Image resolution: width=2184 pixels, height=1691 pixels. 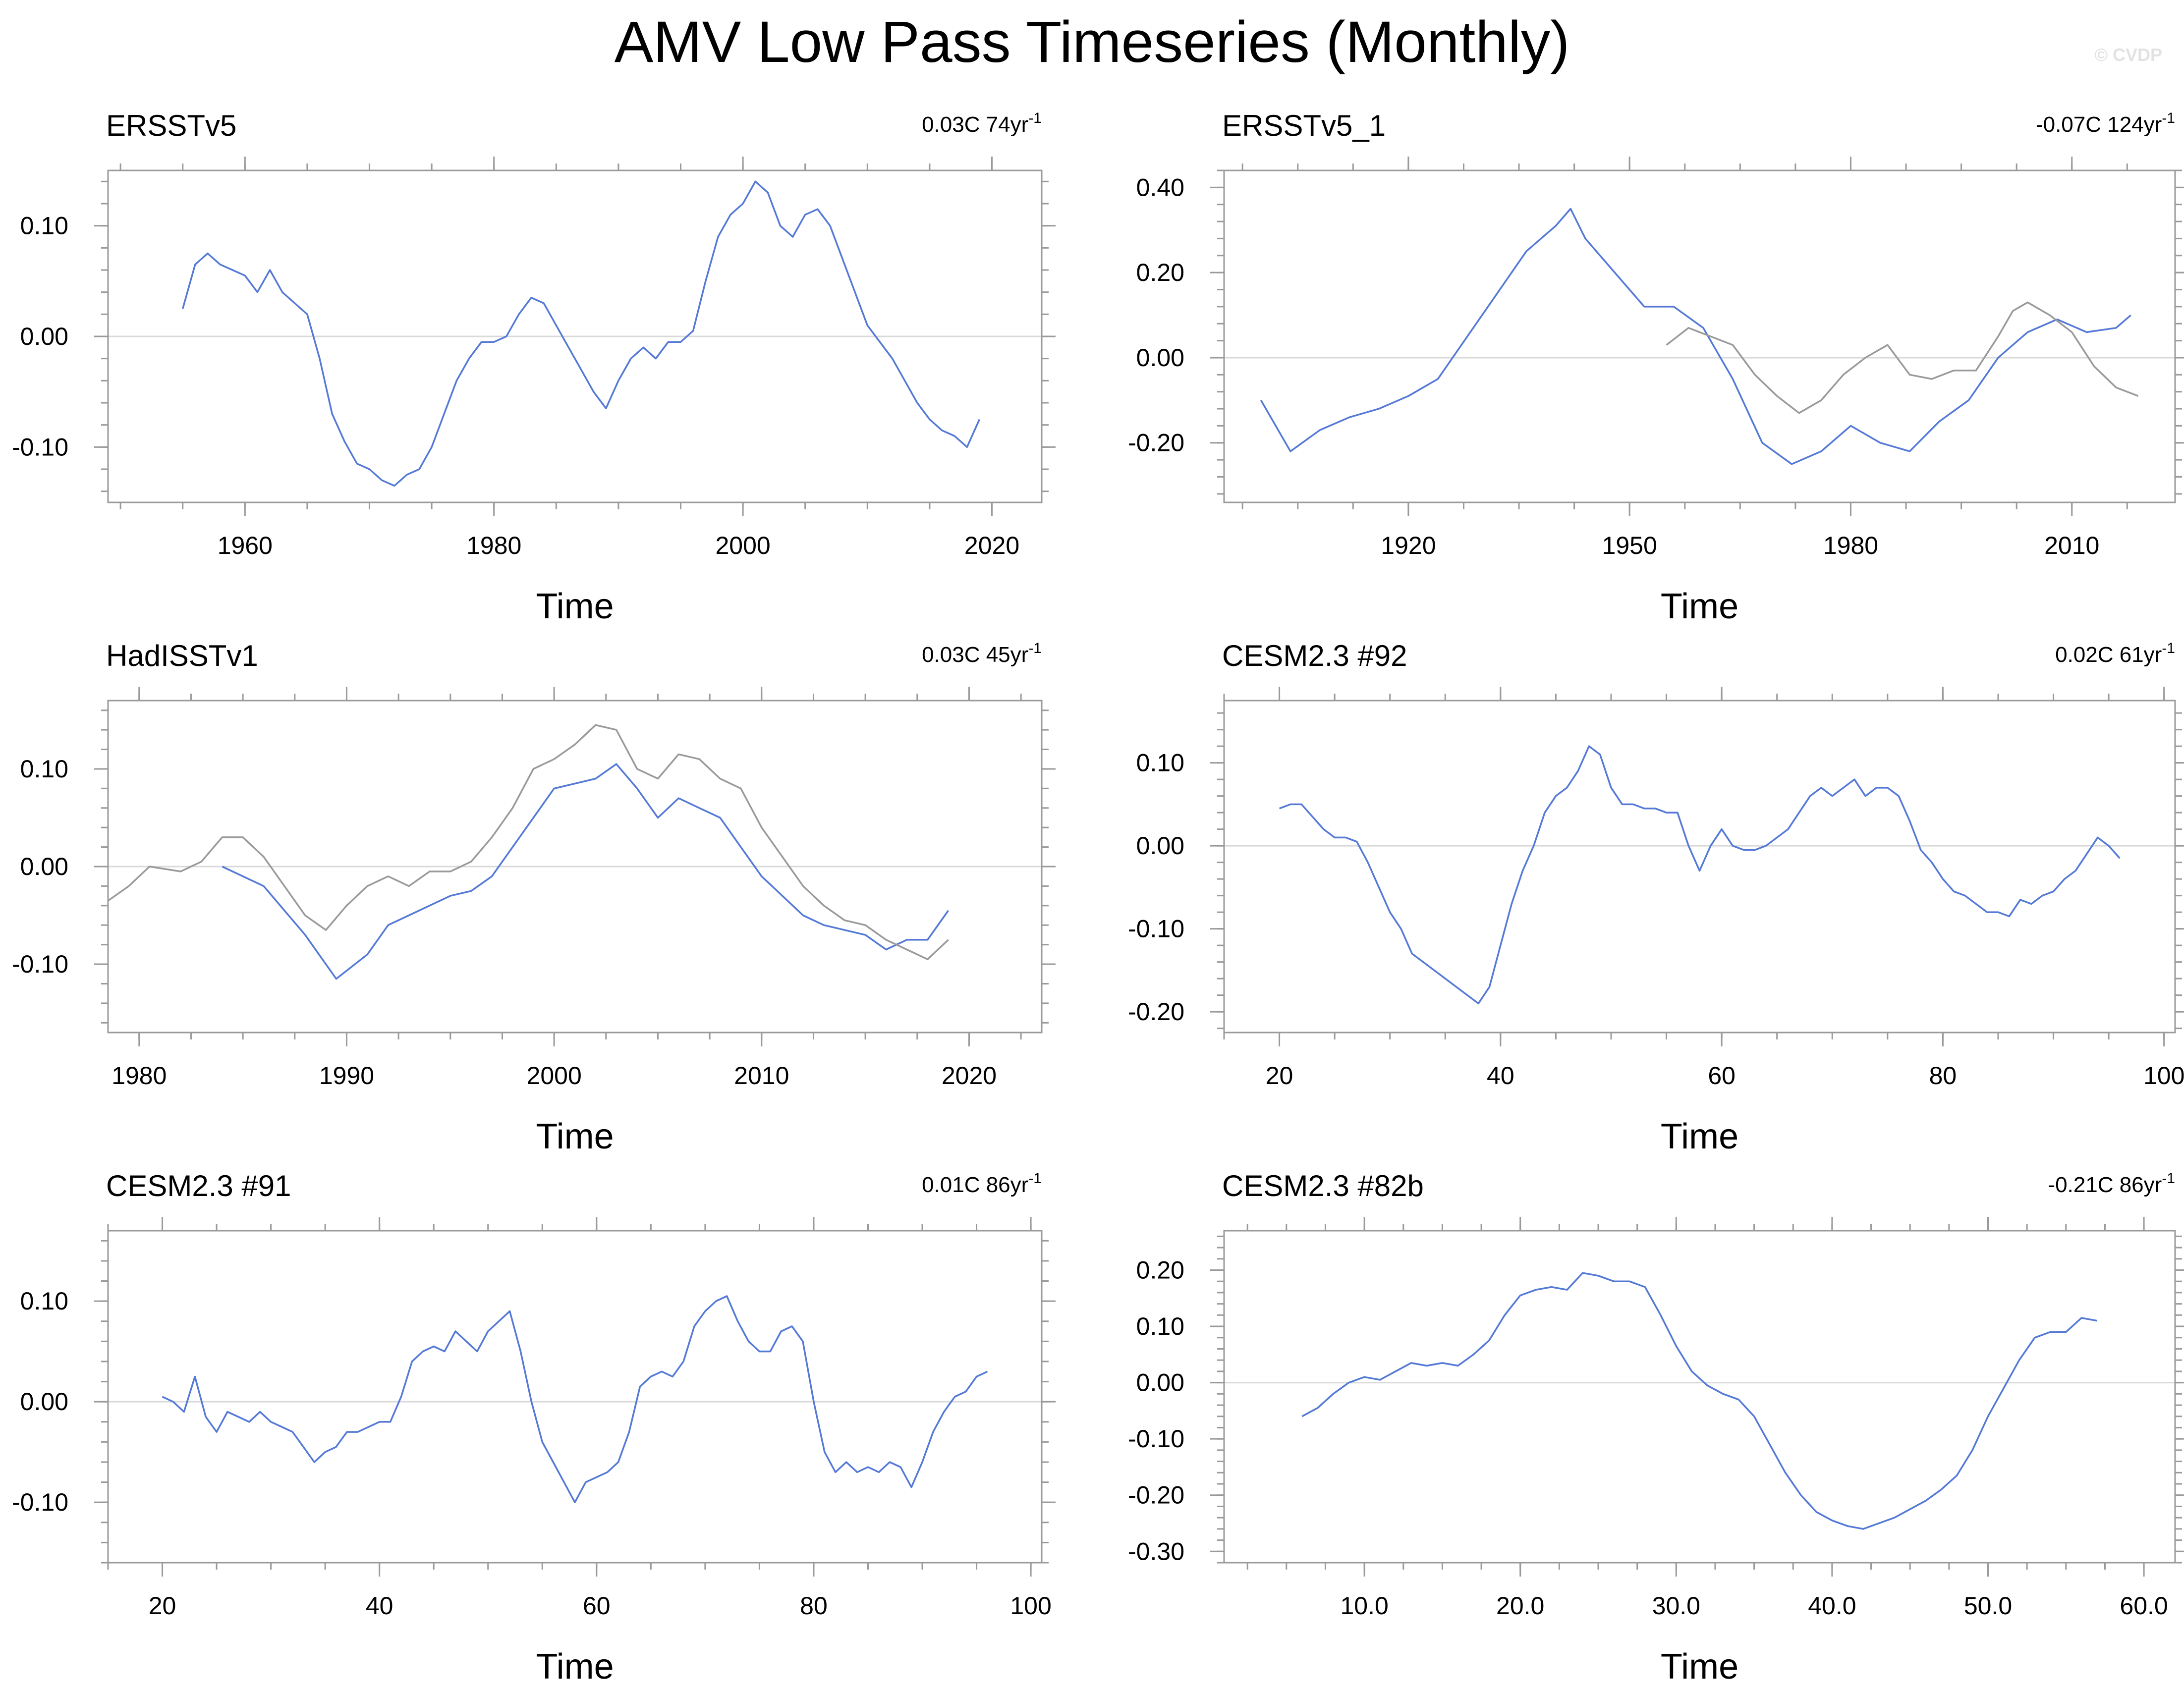 What do you see at coordinates (1092, 42) in the screenshot?
I see `figure-title: AMV Low Pass Timeseries (Monthly)` at bounding box center [1092, 42].